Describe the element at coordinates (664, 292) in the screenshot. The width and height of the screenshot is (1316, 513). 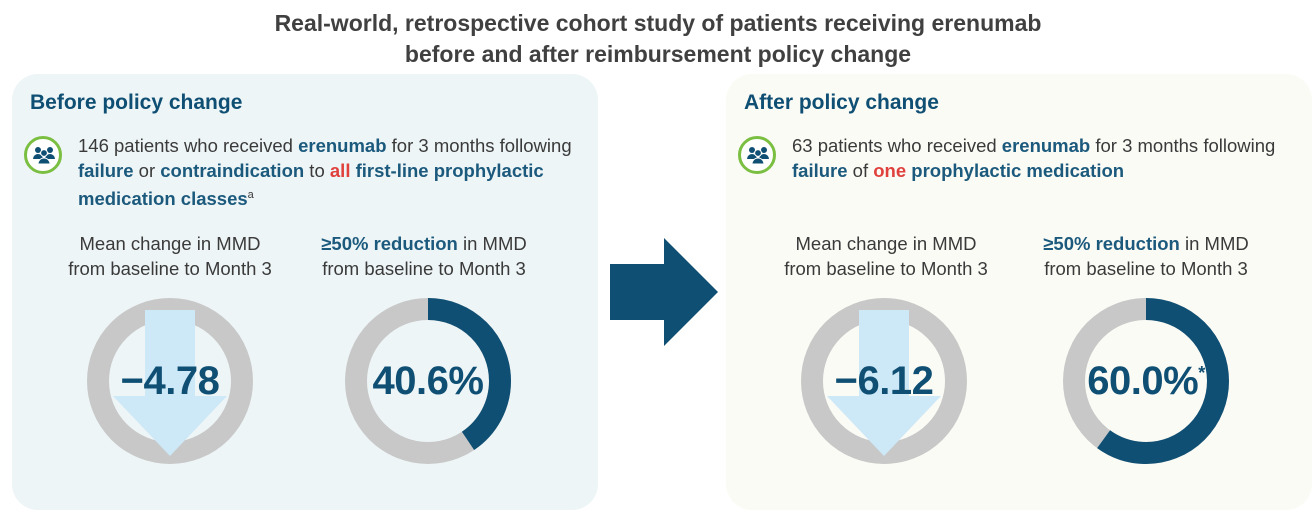
I see `right-arrow-icon` at that location.